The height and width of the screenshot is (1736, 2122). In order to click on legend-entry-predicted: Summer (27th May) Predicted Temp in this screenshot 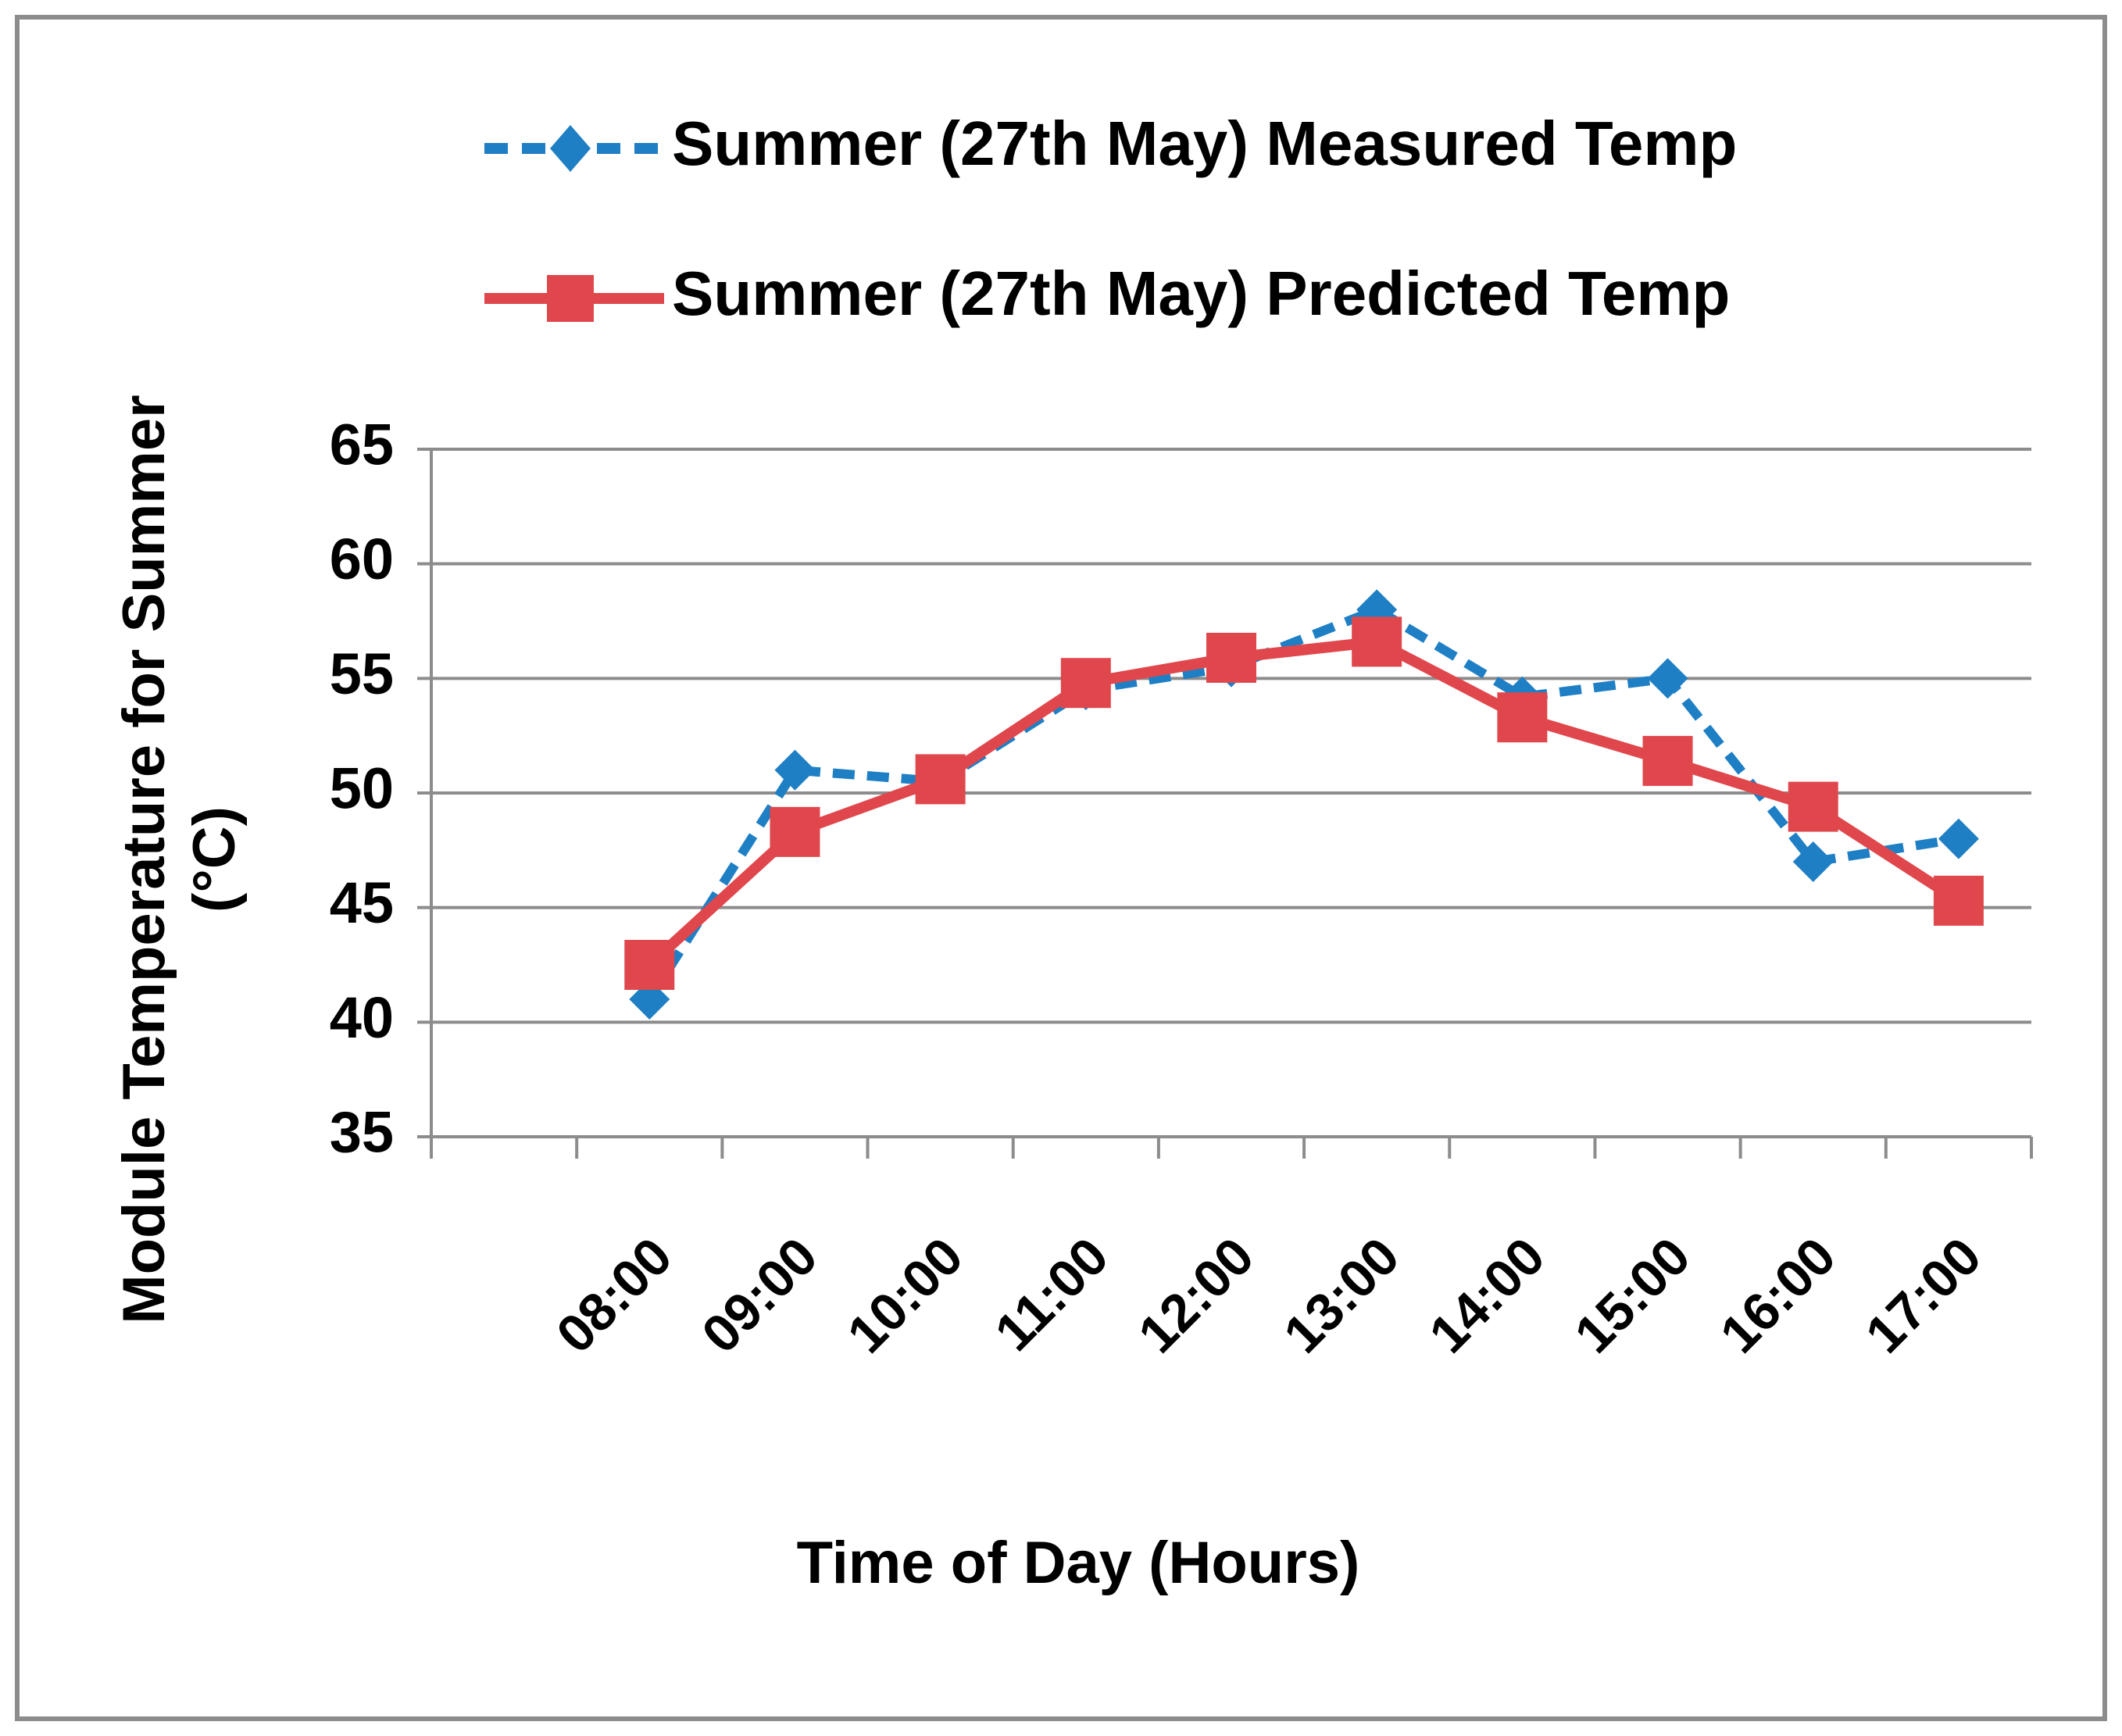, I will do `click(1107, 293)`.